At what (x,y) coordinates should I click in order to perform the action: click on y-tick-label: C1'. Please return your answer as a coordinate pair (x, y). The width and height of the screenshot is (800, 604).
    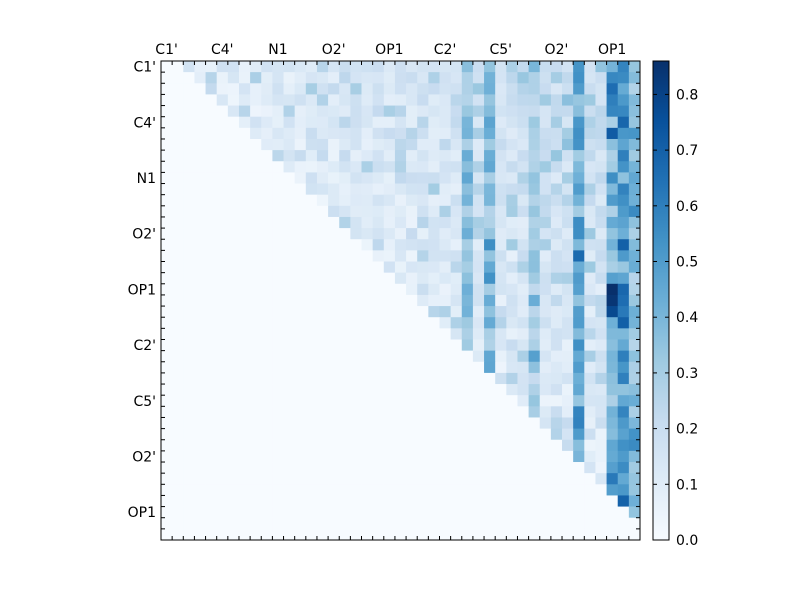
    Looking at the image, I should click on (144, 68).